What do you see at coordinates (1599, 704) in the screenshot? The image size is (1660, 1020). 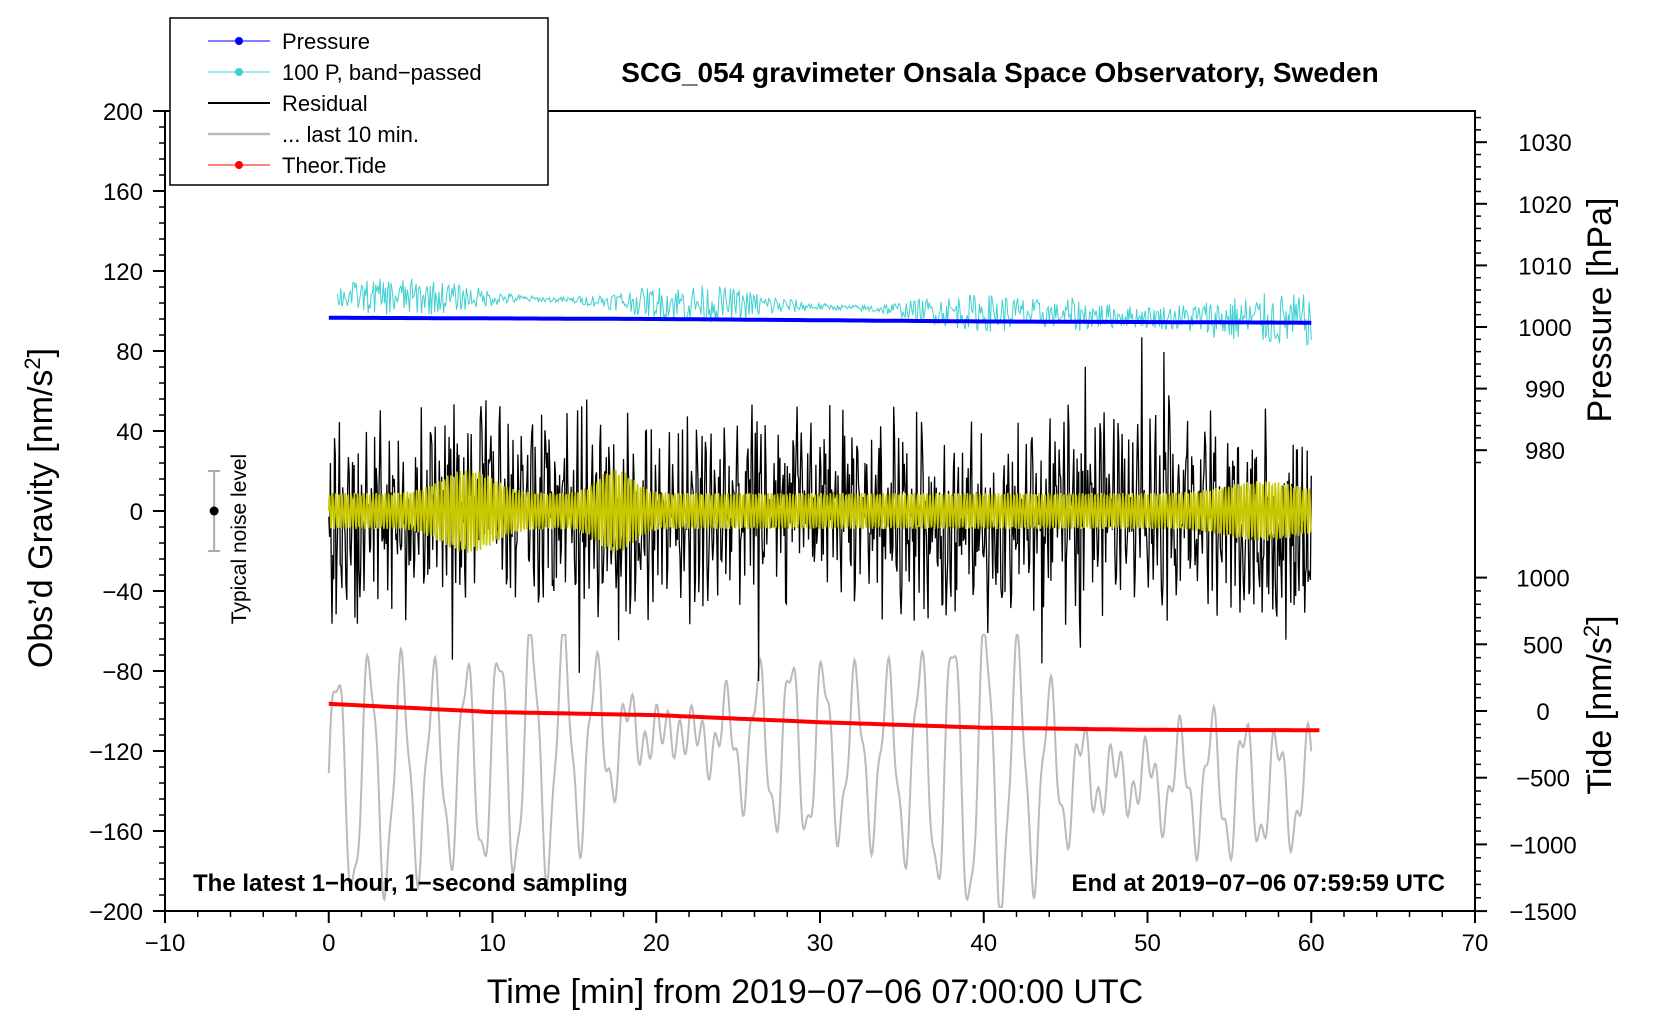 I see `tide-axis-label: Tide [nm/s2]` at bounding box center [1599, 704].